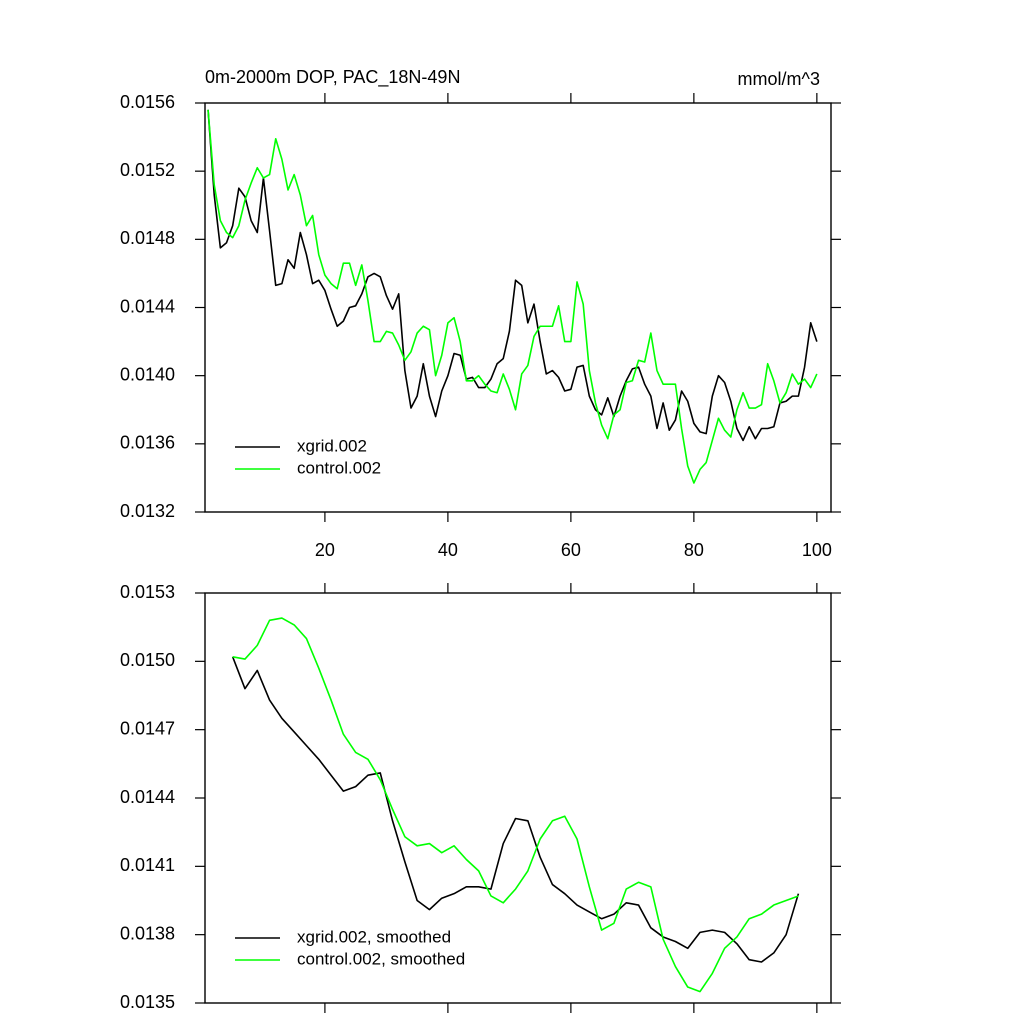 The image size is (1024, 1024). I want to click on y-tick-label: 0.0150, so click(147, 660).